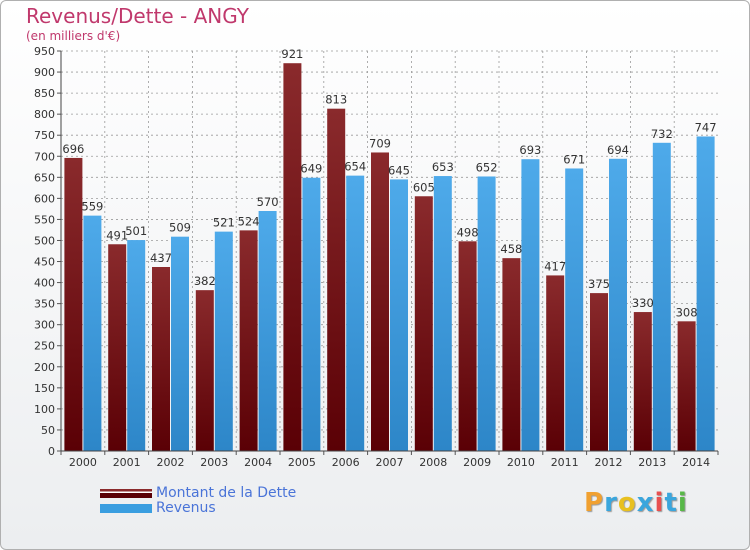 This screenshot has height=550, width=750. What do you see at coordinates (565, 462) in the screenshot?
I see `x-tick-label: 2011` at bounding box center [565, 462].